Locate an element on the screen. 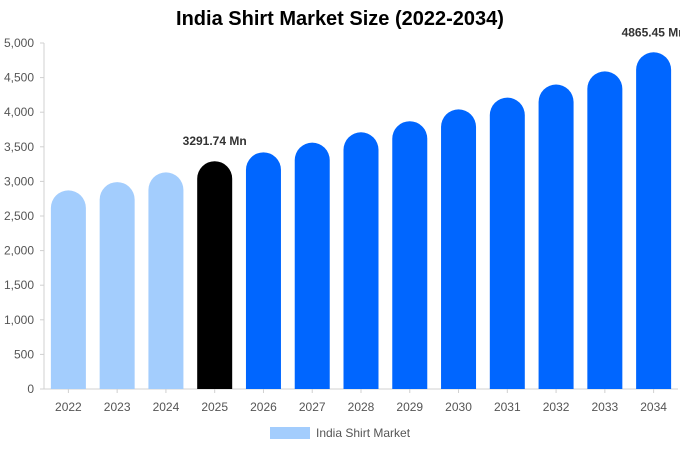  y-tick-label: 4,500 is located at coordinates (19, 78).